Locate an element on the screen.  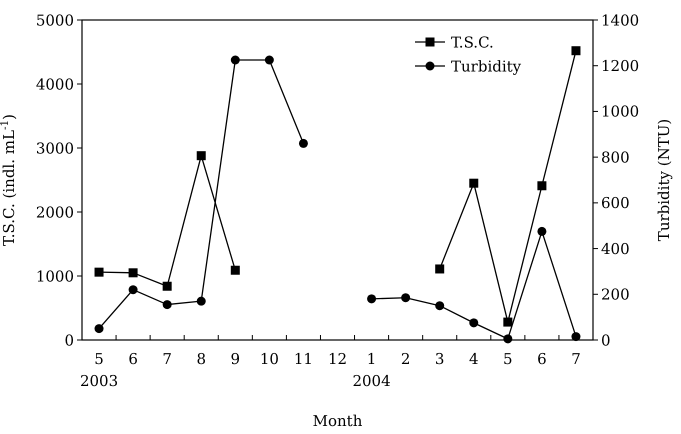
y2-tick-label: 600 is located at coordinates (615, 203).